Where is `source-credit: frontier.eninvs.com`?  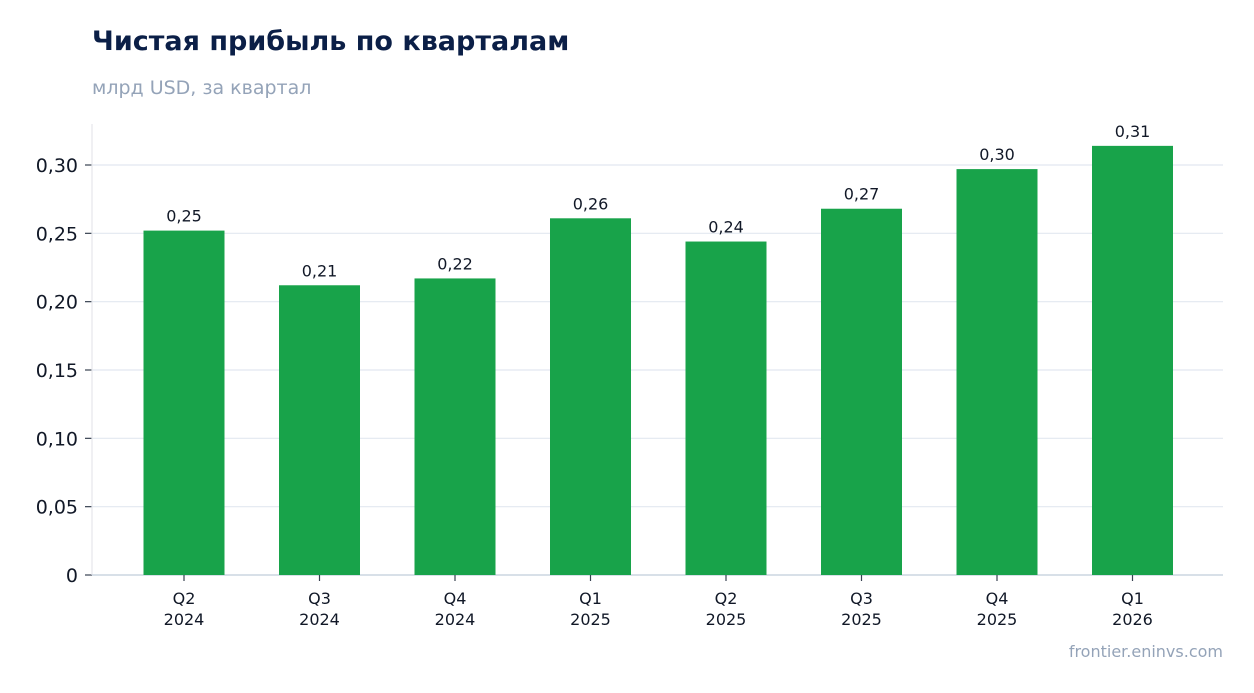 source-credit: frontier.eninvs.com is located at coordinates (1145, 651).